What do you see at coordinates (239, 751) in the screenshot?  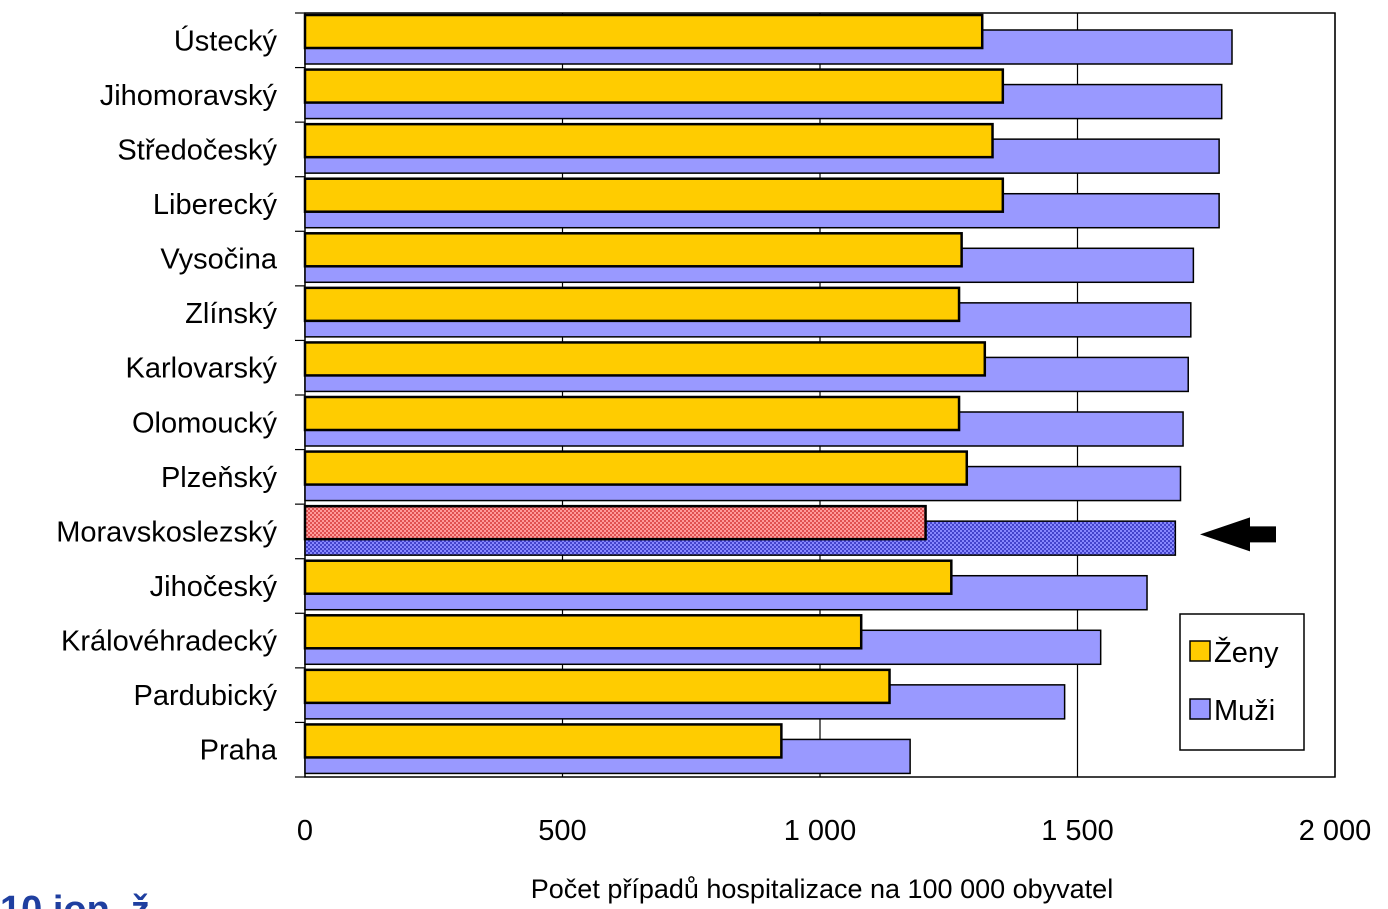 I see `category-label: Praha` at bounding box center [239, 751].